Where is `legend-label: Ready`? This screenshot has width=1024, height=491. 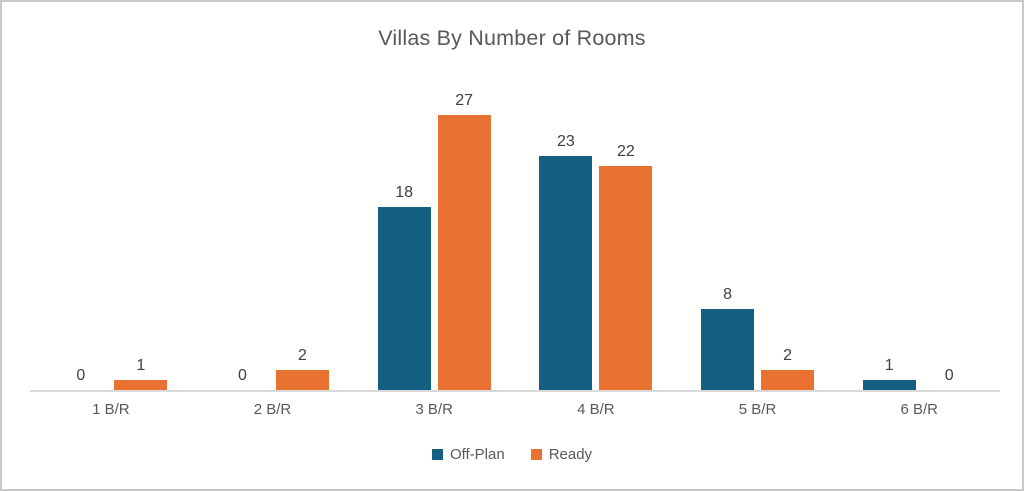
legend-label: Ready is located at coordinates (570, 454).